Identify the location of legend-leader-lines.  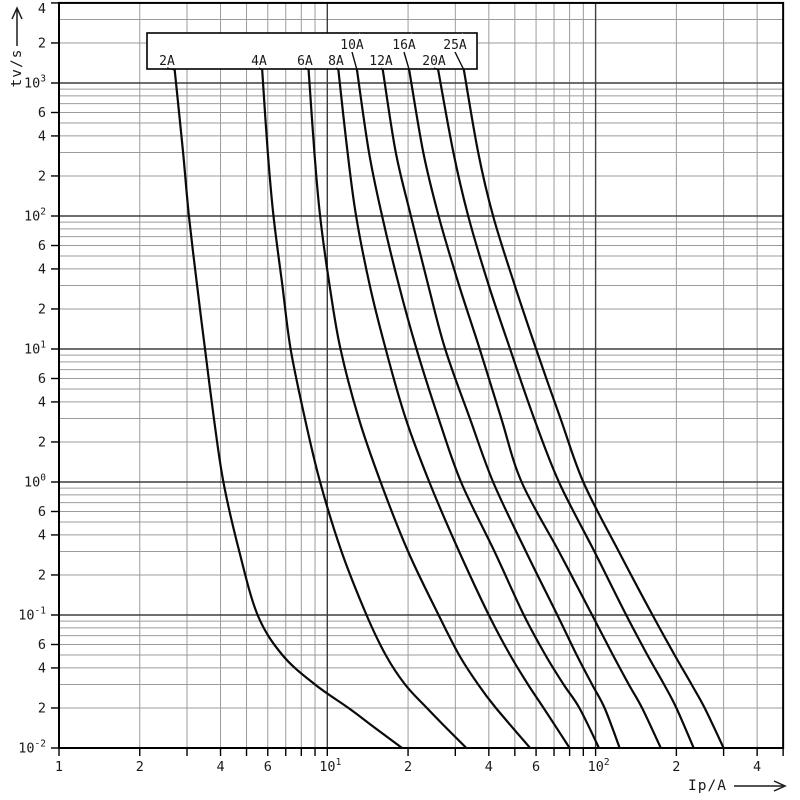
(315, 61).